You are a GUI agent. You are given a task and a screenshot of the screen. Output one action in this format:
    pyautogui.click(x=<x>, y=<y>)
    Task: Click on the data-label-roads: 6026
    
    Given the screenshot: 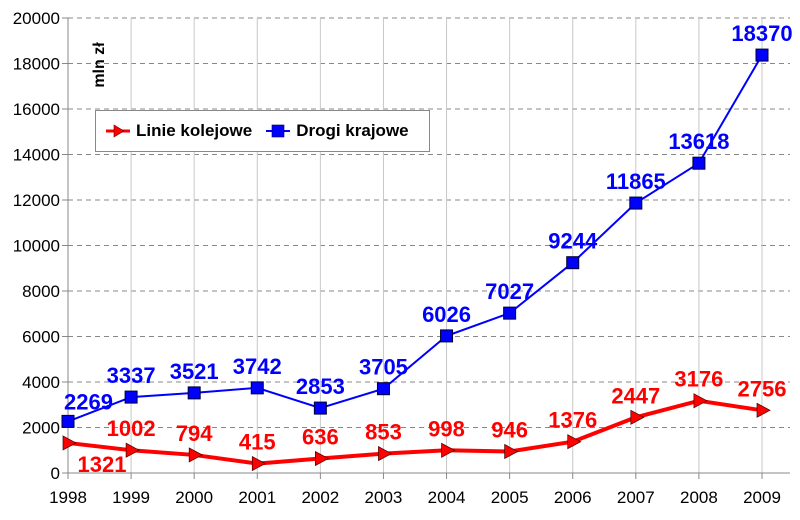 What is the action you would take?
    pyautogui.click(x=446, y=314)
    